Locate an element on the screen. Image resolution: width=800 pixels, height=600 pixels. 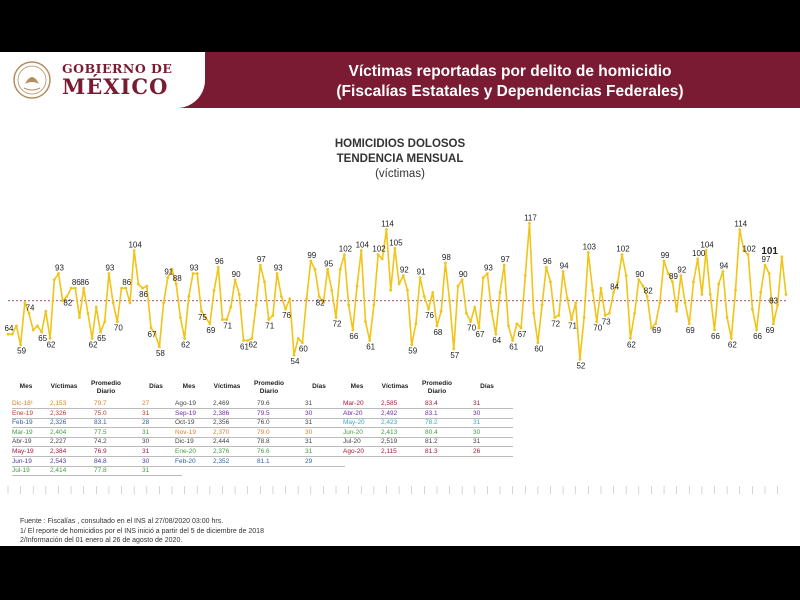
table-cell-victimas: 2,376 is located at coordinates (221, 451).